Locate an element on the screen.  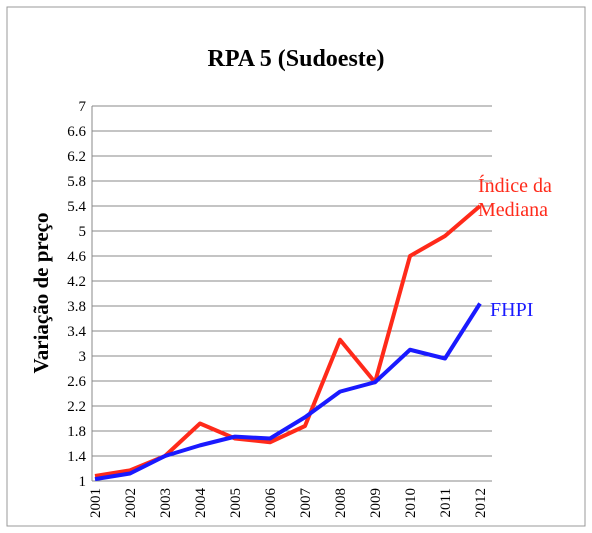
x-tick-label: 2012 is located at coordinates (481, 503).